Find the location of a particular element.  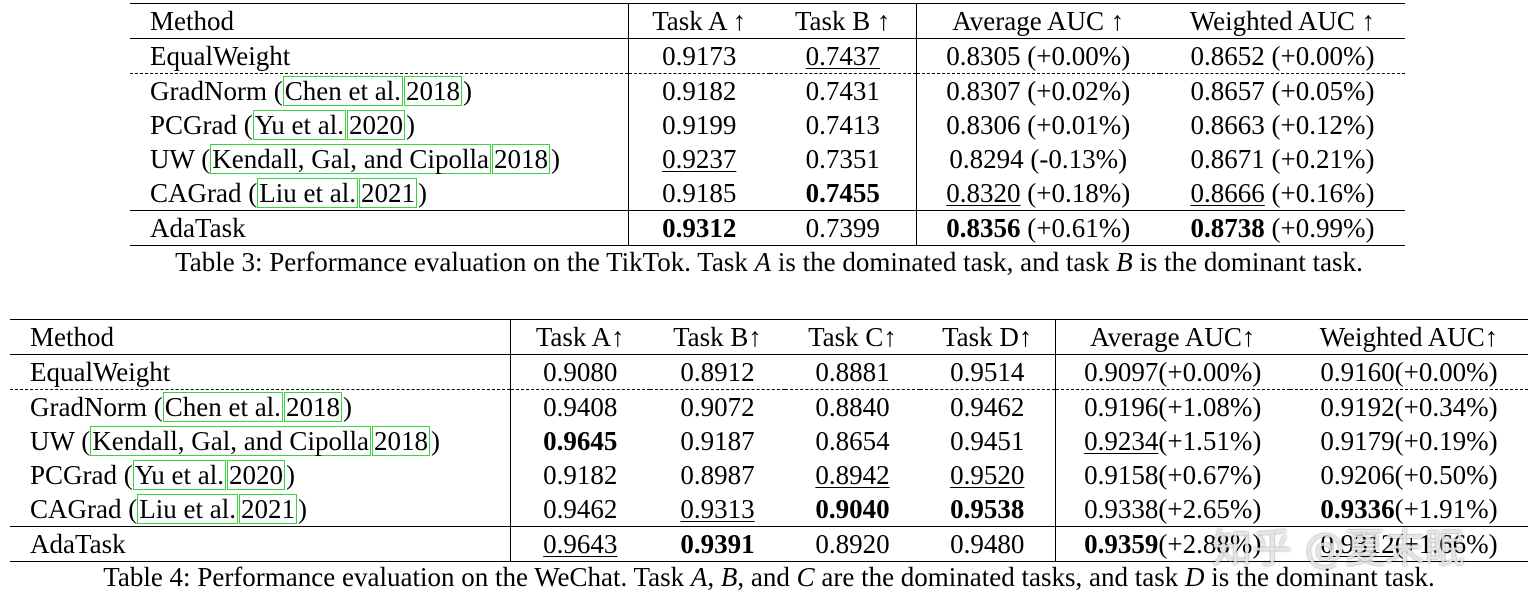

value-cell: 0.9338(+2.65%) is located at coordinates (1172, 509).